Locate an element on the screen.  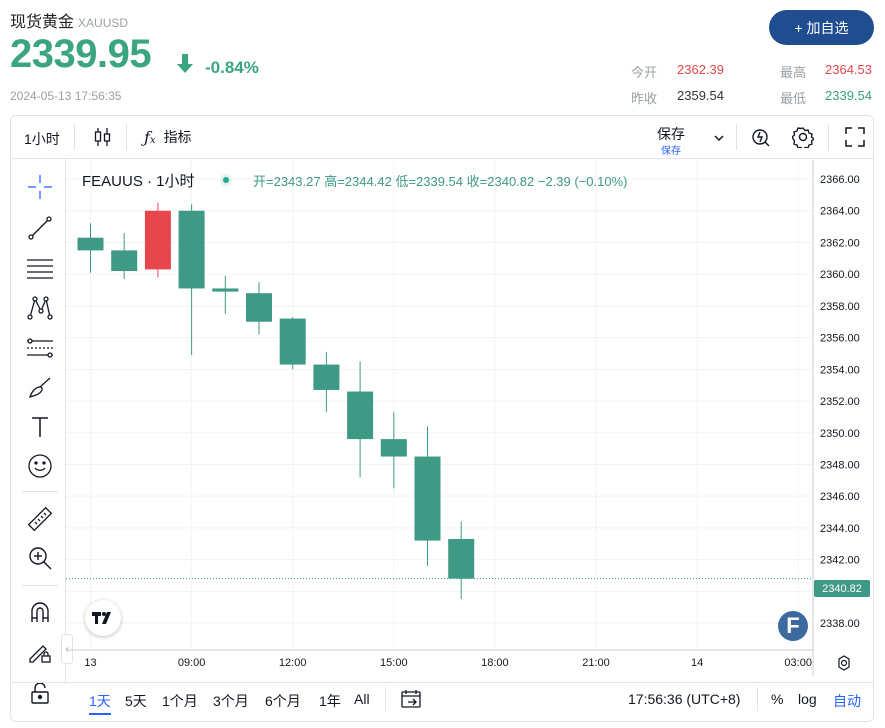
price-timestamp: 2024-05-13 17:56:35 is located at coordinates (66, 96).